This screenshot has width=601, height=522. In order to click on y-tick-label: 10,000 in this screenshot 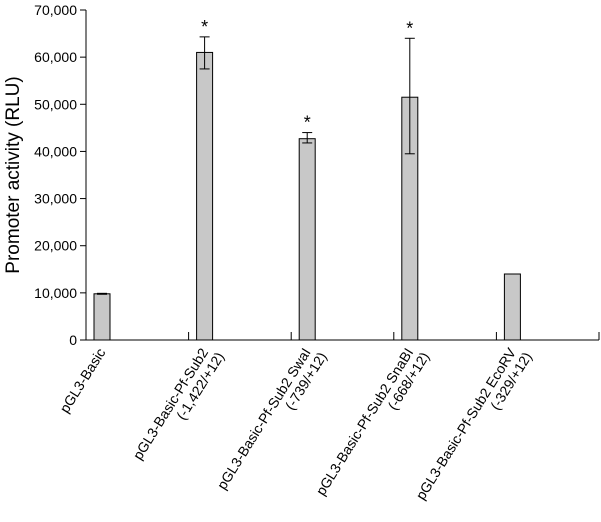, I will do `click(55, 293)`.